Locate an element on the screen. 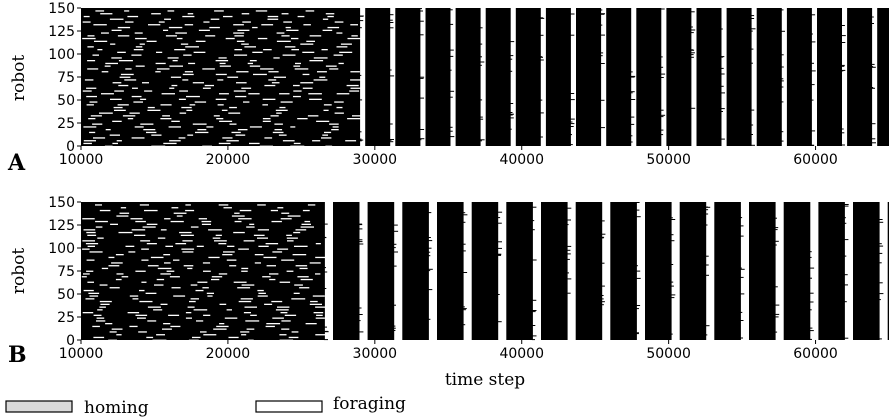 The image size is (889, 418). x-tick-label: 10000 is located at coordinates (81, 160).